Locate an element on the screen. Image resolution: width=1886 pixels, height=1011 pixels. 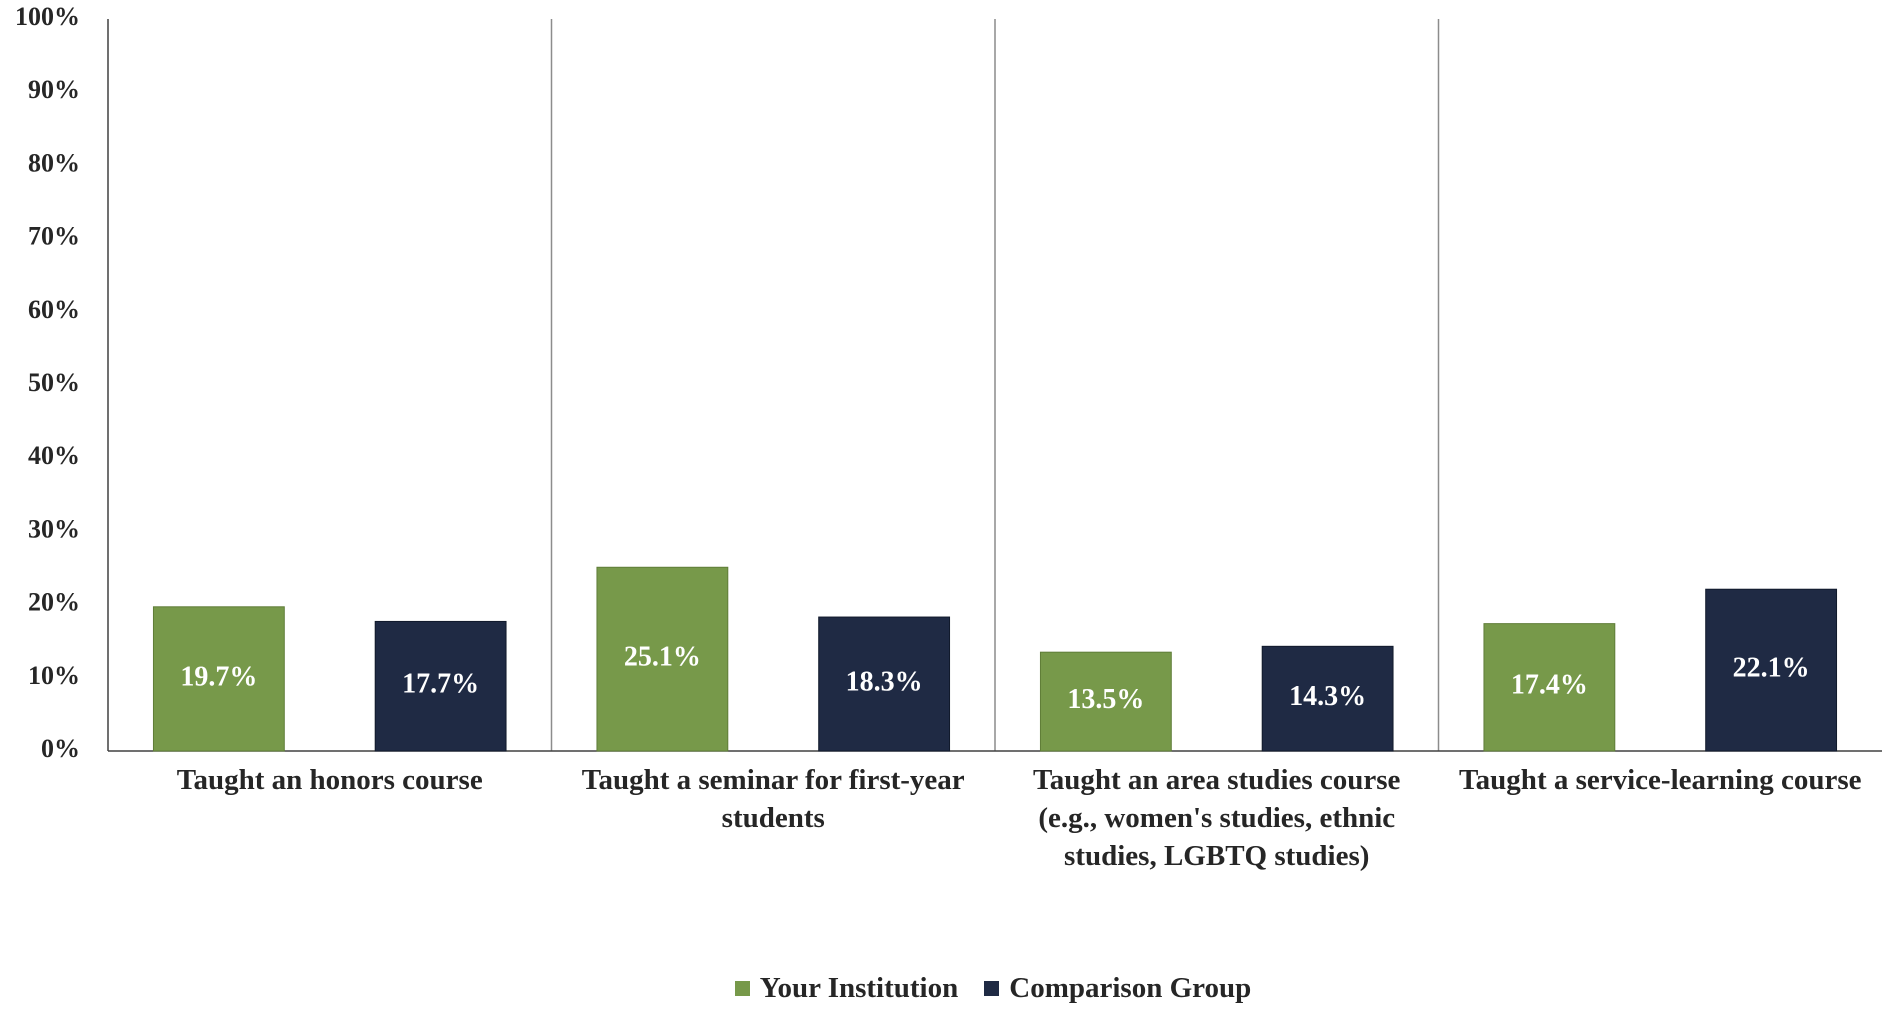
x-tick-label: Taught an honors course is located at coordinates (329, 780).